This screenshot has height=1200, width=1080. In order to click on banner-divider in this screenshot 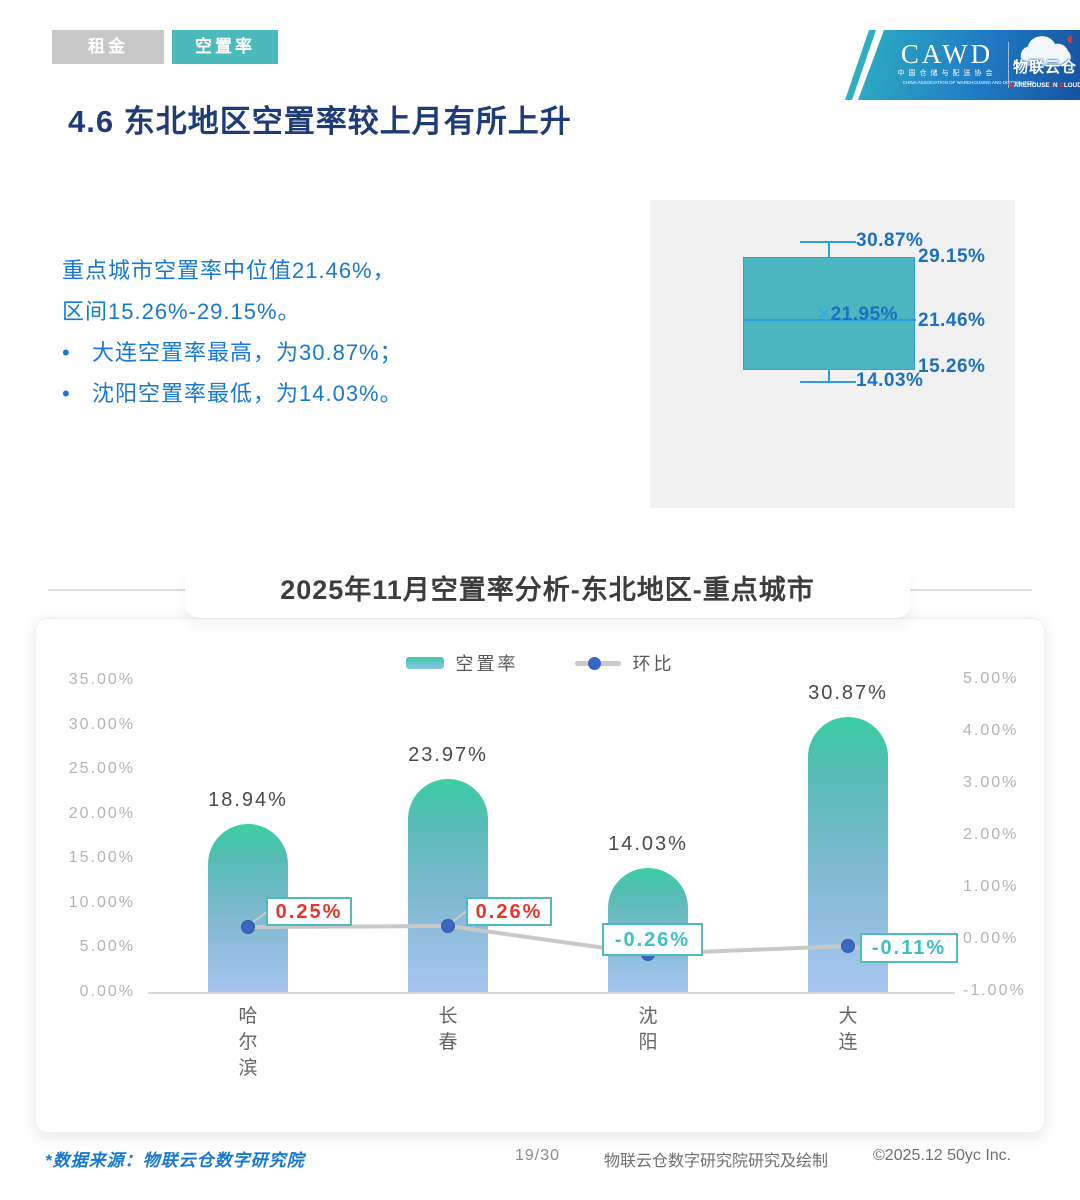, I will do `click(1008, 65)`.